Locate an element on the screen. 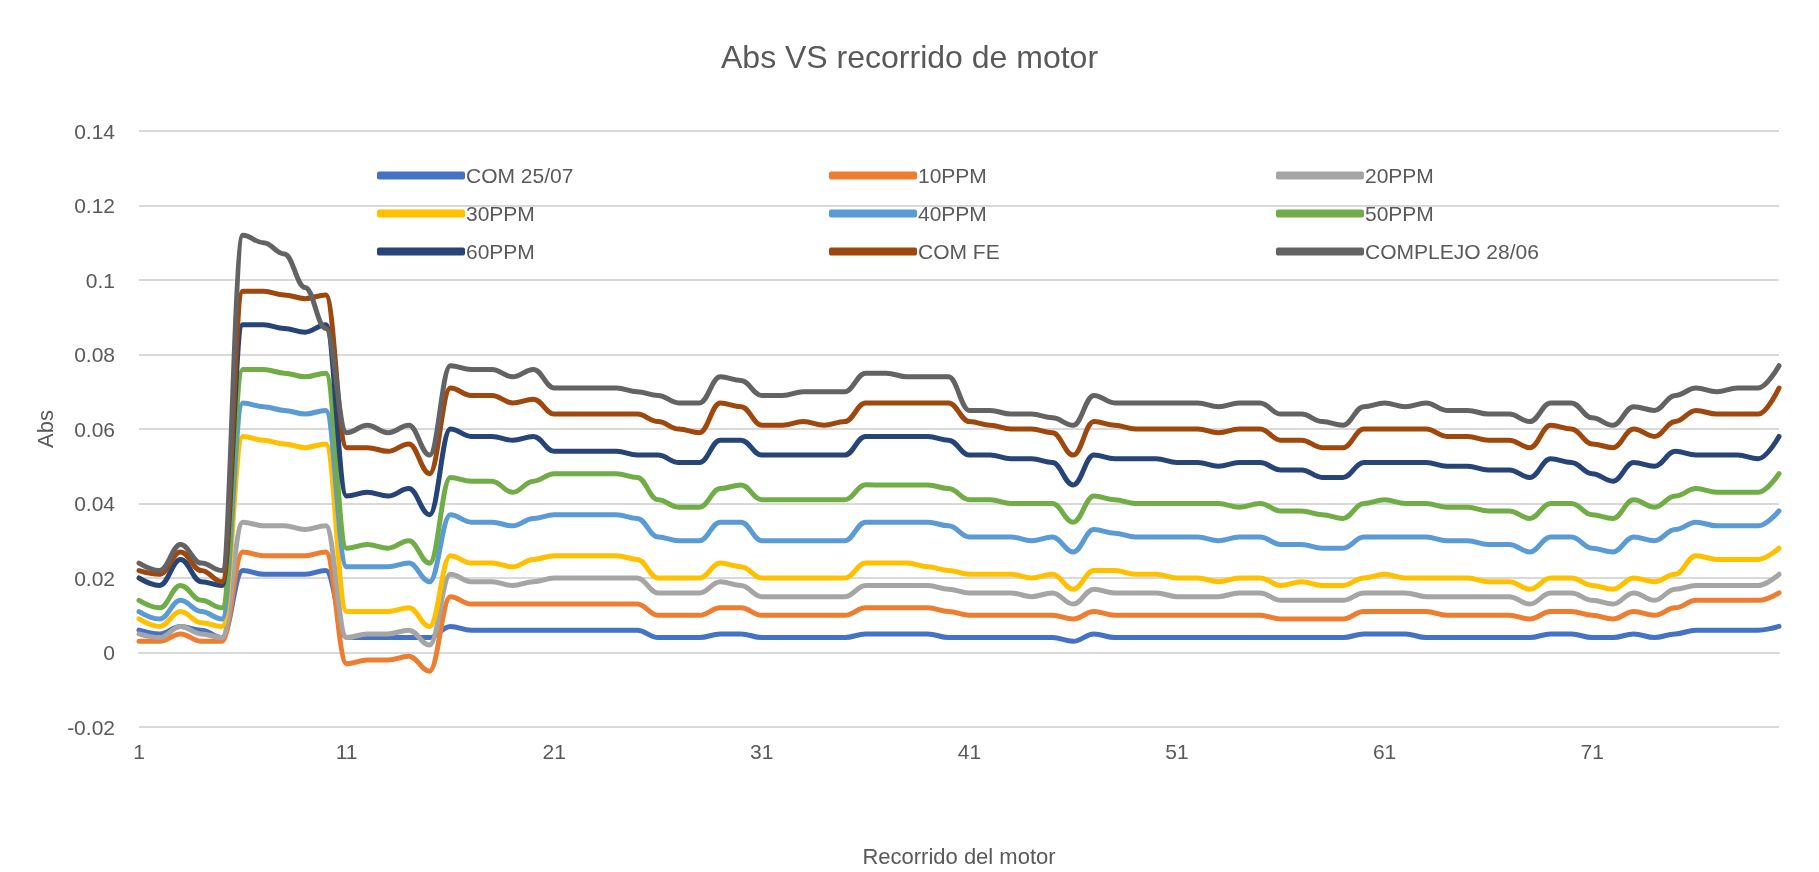 Image resolution: width=1819 pixels, height=872 pixels. y-tick-label: 0.02 is located at coordinates (94, 578).